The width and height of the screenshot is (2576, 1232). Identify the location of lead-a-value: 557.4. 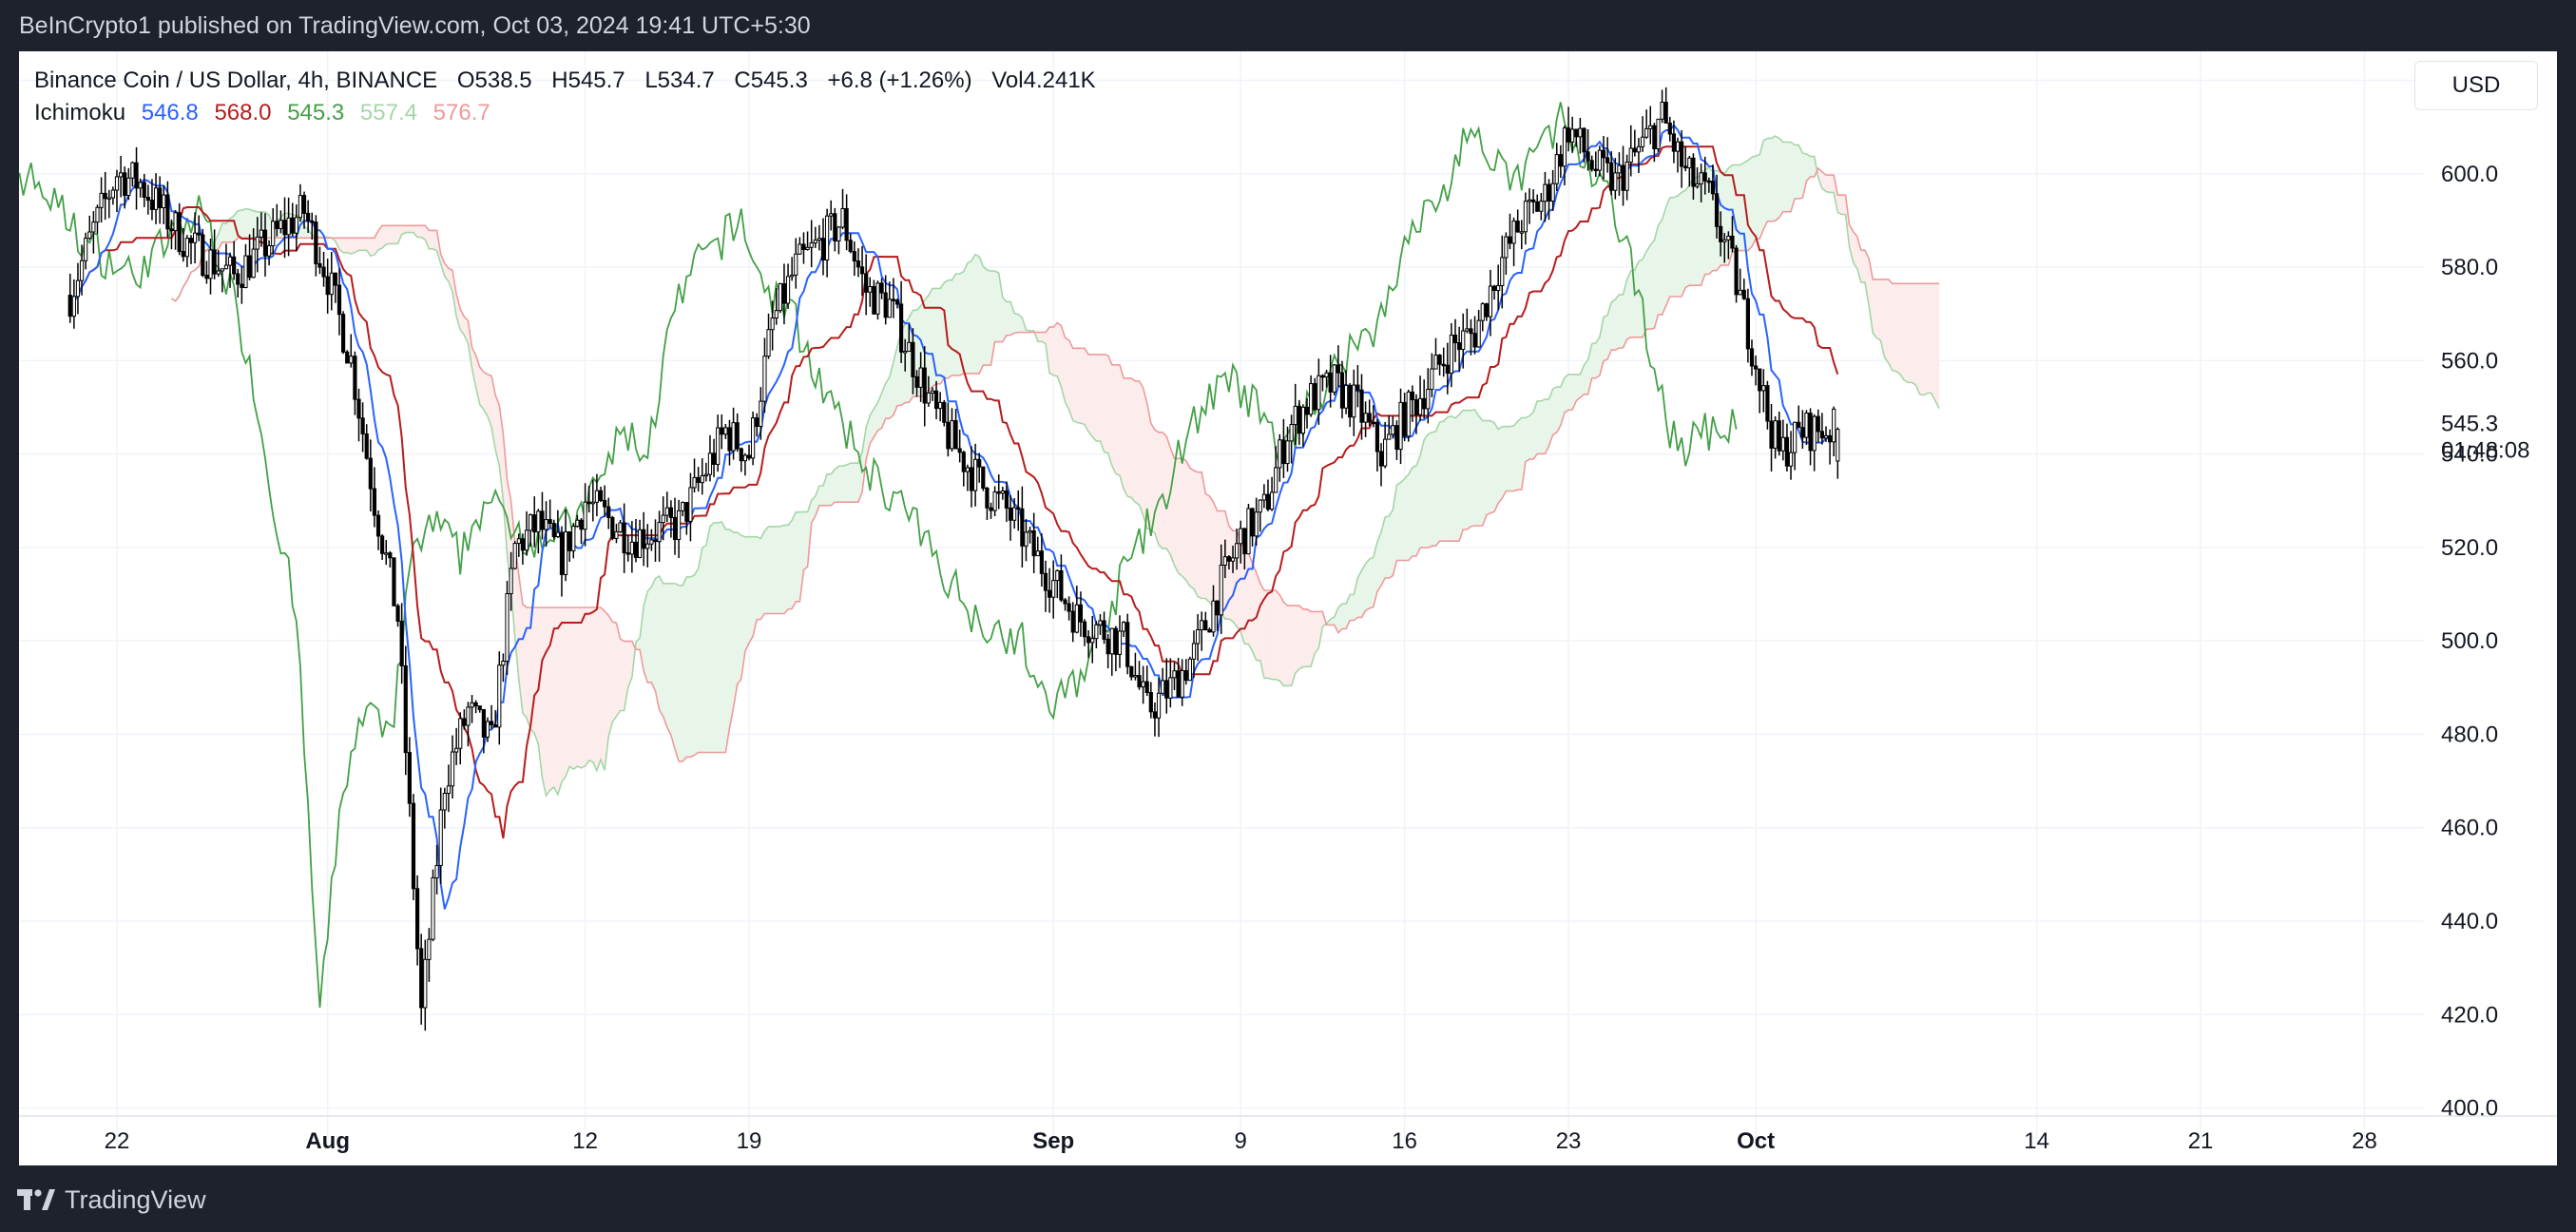
(388, 112).